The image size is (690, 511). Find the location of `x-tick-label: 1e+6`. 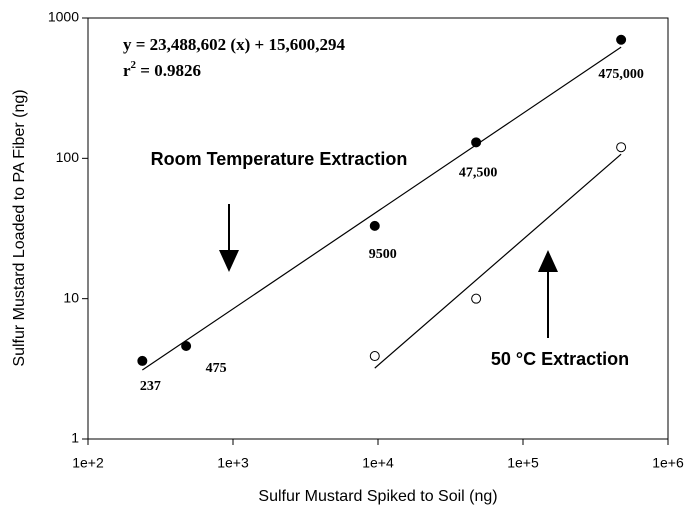

x-tick-label: 1e+6 is located at coordinates (668, 463).